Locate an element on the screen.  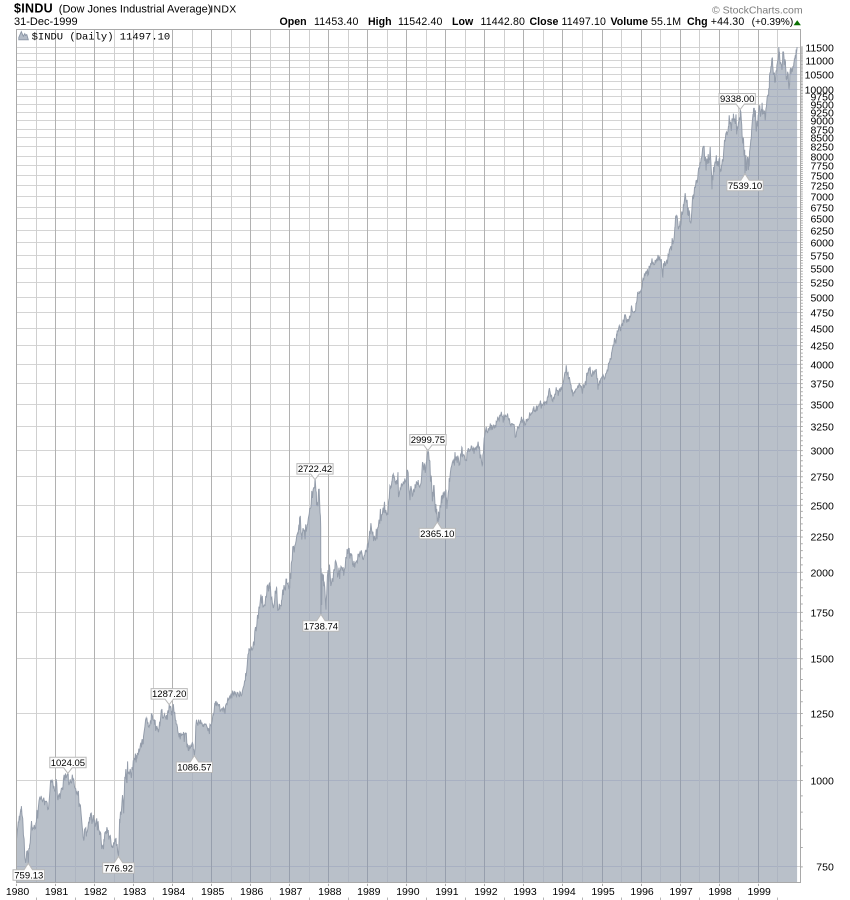
svg-text: 9338.00 is located at coordinates (737, 99).